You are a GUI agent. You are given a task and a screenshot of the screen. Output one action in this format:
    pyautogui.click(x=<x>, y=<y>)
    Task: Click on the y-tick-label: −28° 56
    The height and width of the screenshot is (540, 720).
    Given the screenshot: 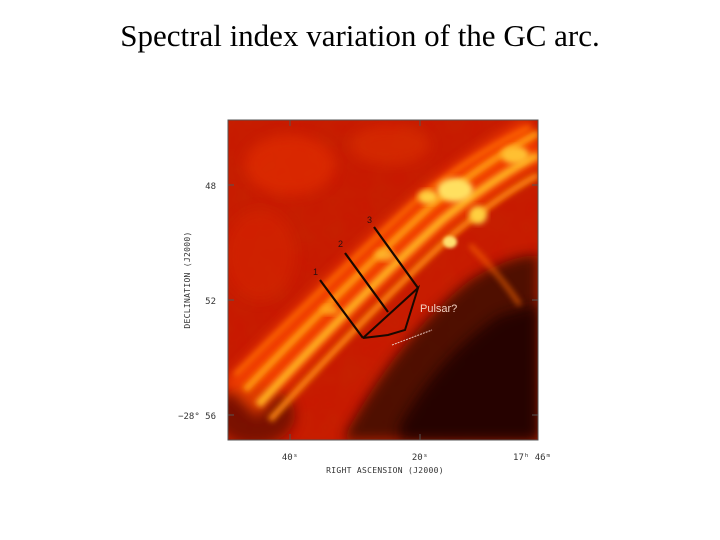 What is the action you would take?
    pyautogui.click(x=197, y=417)
    